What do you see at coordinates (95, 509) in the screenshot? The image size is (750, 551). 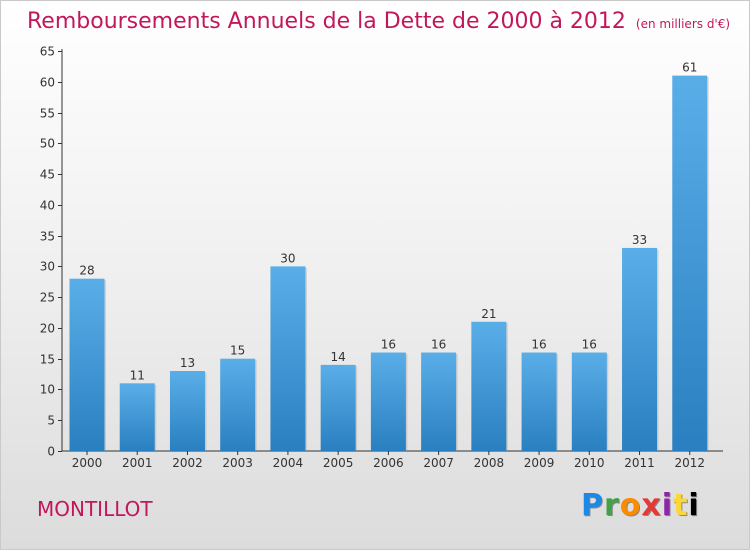 I see `commune-name: MONTILLOT` at bounding box center [95, 509].